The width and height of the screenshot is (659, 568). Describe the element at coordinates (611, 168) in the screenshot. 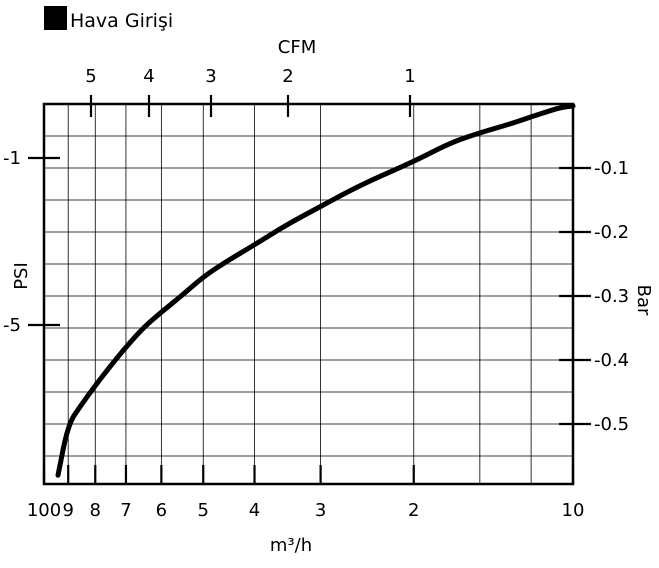

I see `right-tick-label: -0.1` at that location.